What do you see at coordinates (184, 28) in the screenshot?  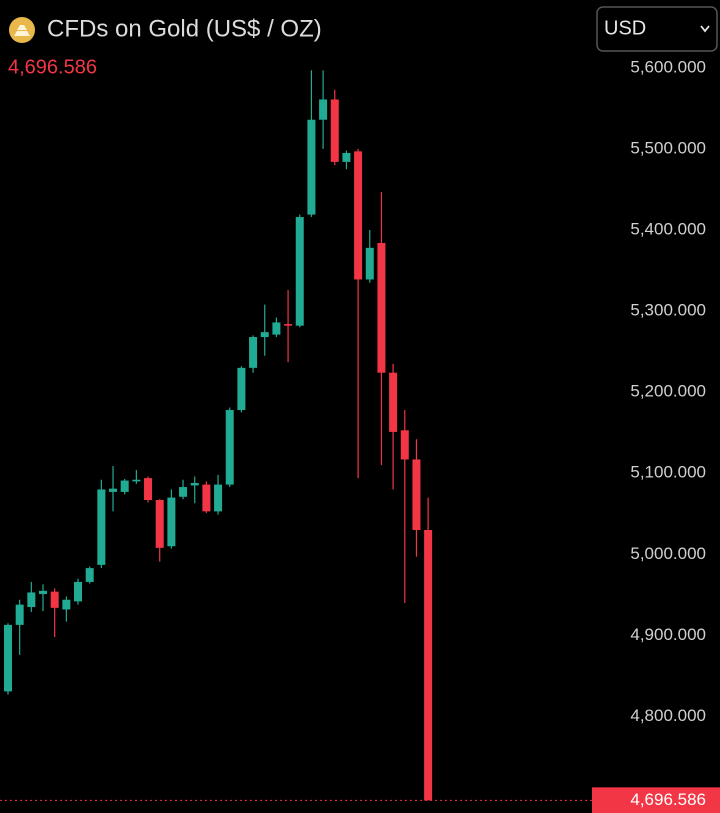 I see `chart-title: CFDs on Gold (US$ / OZ)` at bounding box center [184, 28].